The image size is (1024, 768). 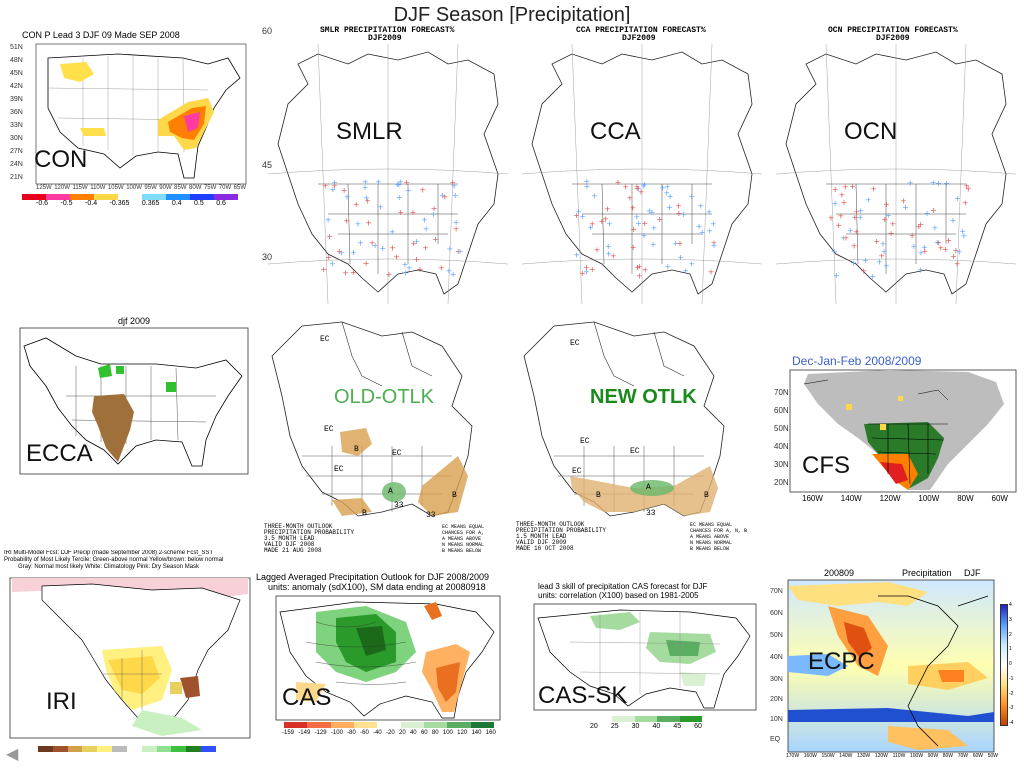 What do you see at coordinates (864, 756) in the screenshot?
I see `lon-tick: 130W` at bounding box center [864, 756].